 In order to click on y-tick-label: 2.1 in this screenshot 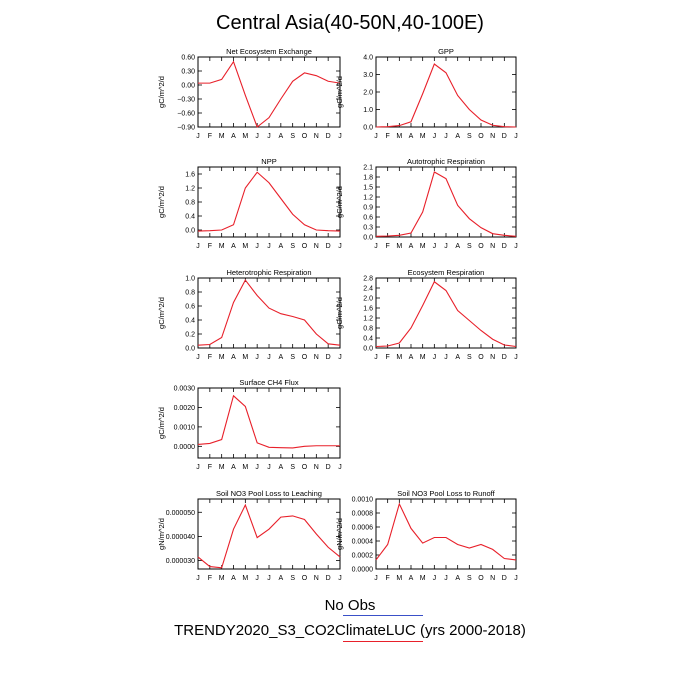, I will do `click(368, 168)`.